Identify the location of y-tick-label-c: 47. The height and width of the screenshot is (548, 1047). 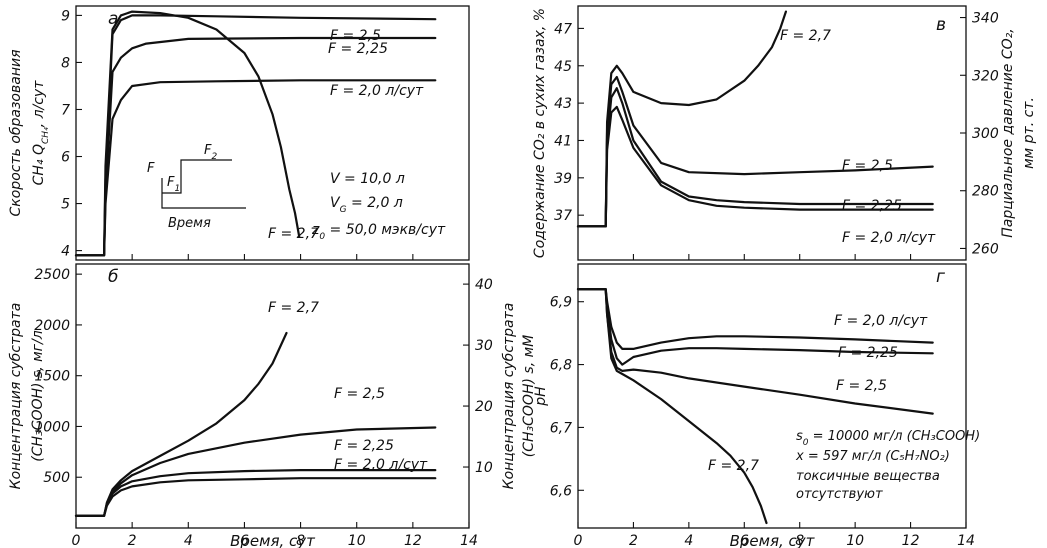
(563, 29).